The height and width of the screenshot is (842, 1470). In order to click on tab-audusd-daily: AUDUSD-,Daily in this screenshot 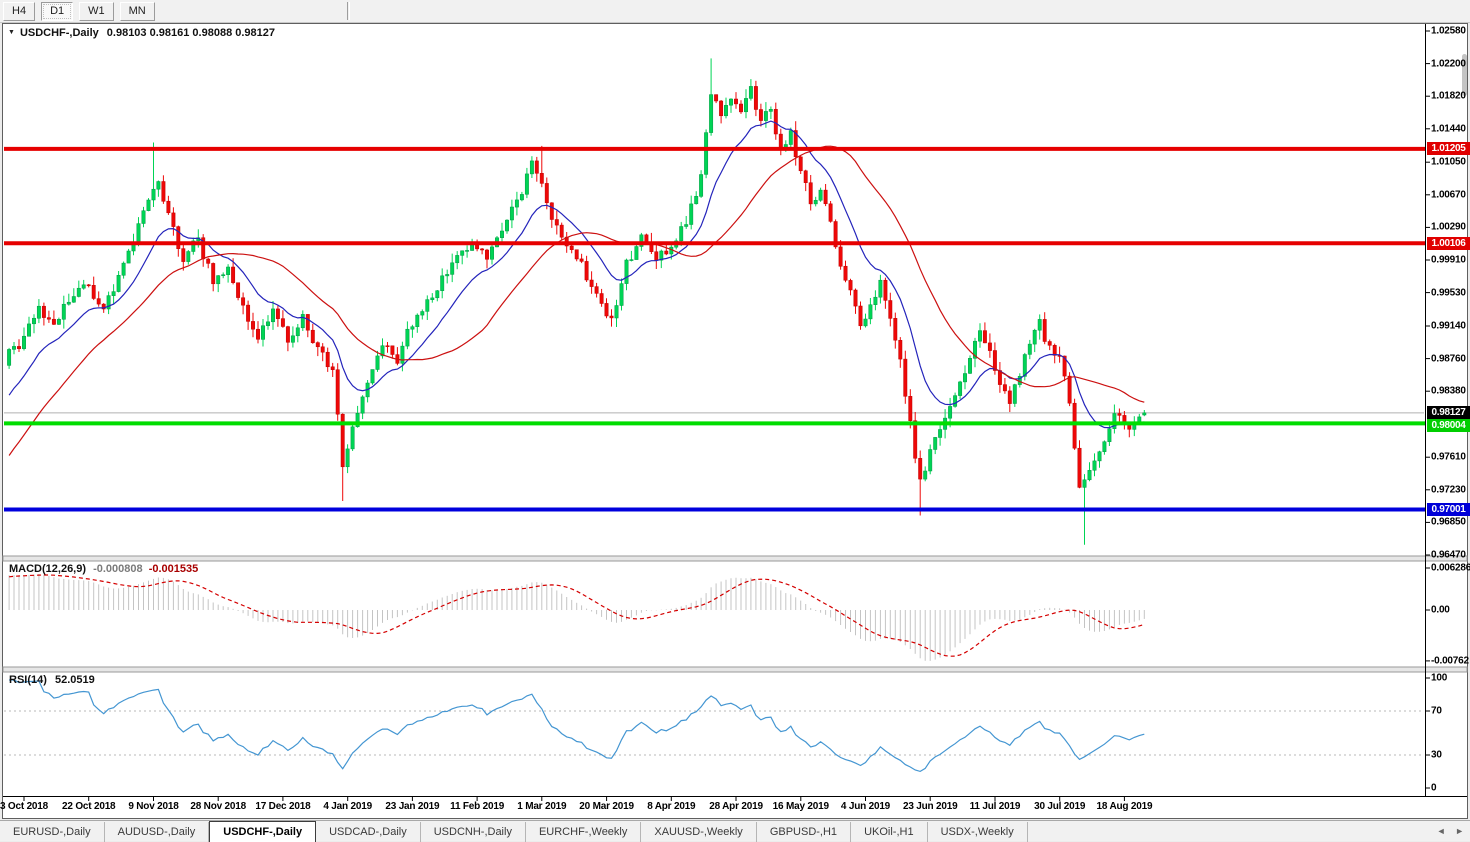, I will do `click(157, 832)`.